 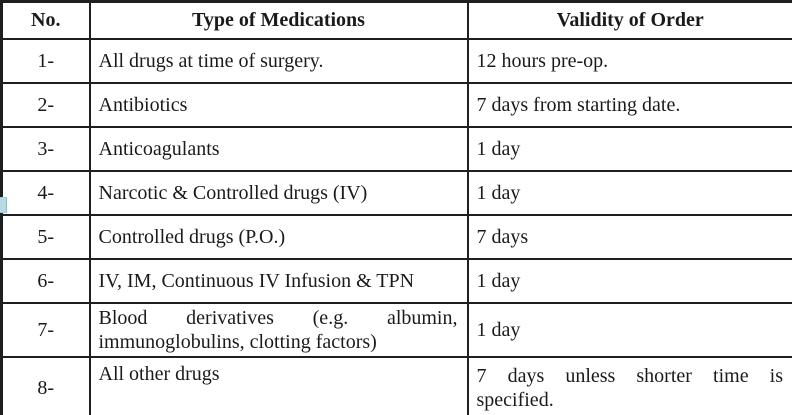 What do you see at coordinates (45, 329) in the screenshot?
I see `row-number-cell: 7-` at bounding box center [45, 329].